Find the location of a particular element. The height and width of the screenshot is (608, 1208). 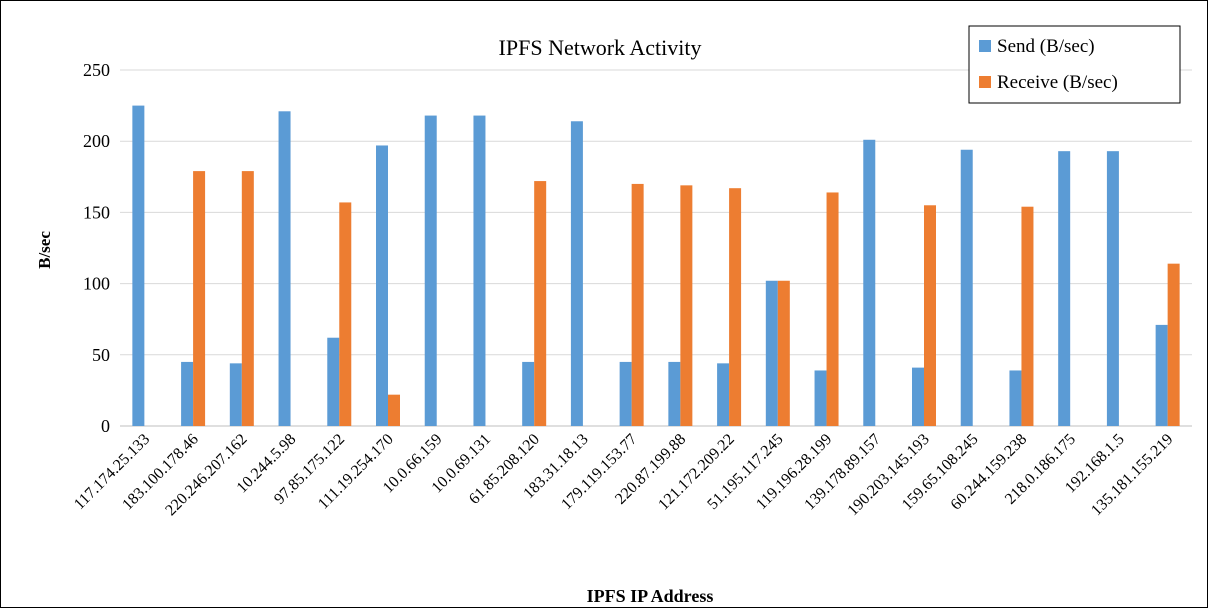

chart-title: IPFS Network Activity is located at coordinates (600, 47).